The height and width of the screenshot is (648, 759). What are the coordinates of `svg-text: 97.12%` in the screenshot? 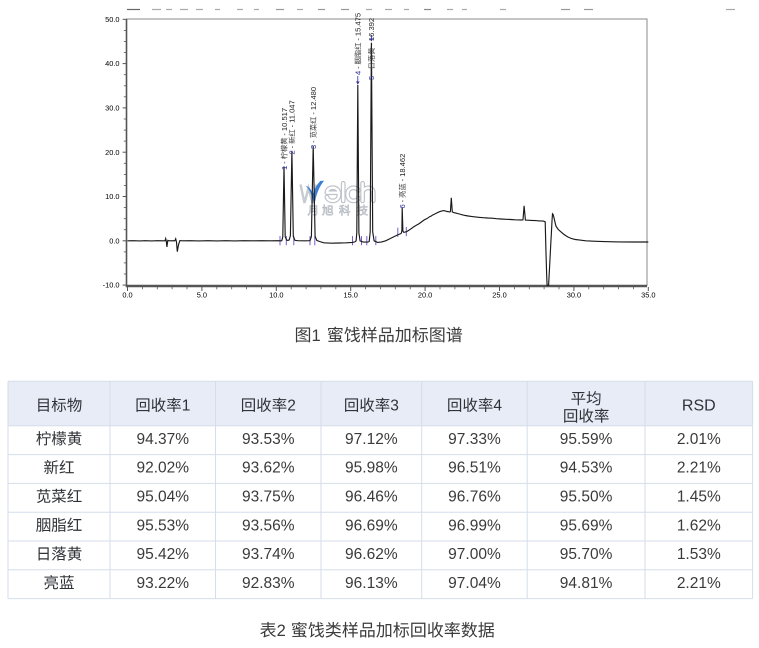 It's located at (371, 439).